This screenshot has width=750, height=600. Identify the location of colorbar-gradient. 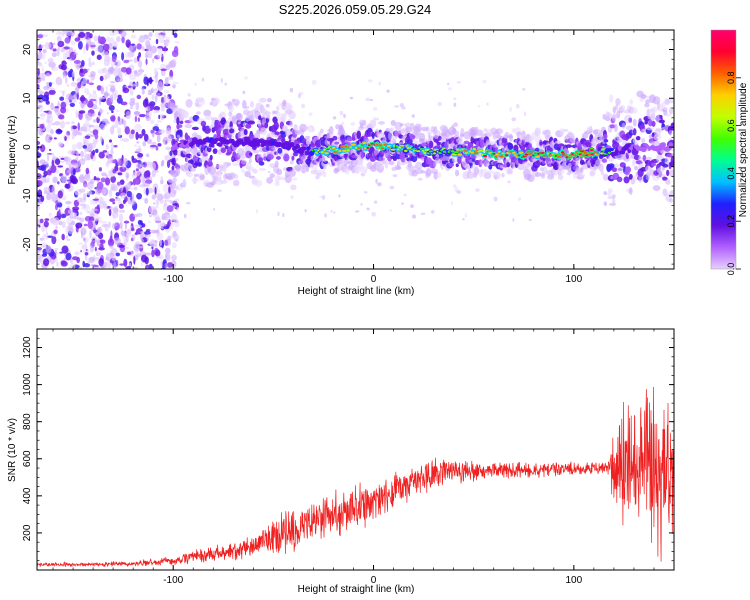
(723, 149).